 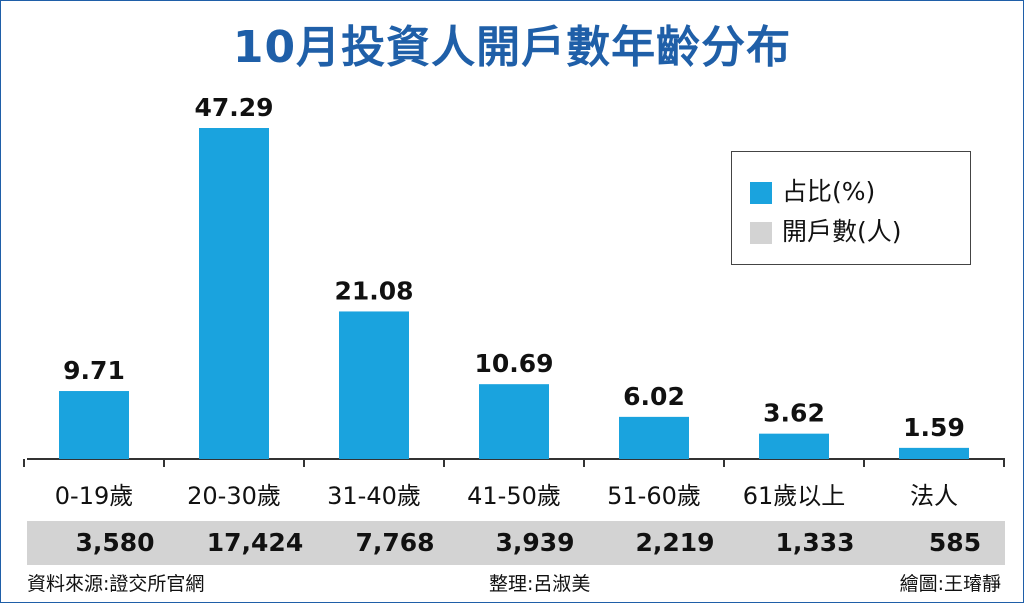 What do you see at coordinates (654, 396) in the screenshot?
I see `data-label: 6.02` at bounding box center [654, 396].